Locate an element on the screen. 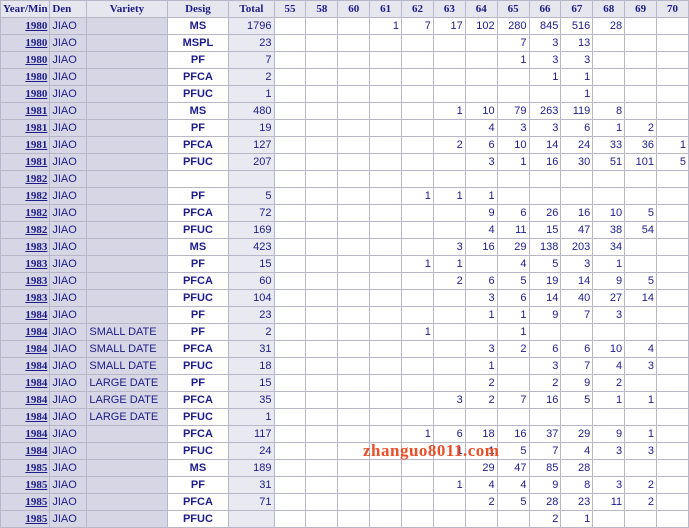 Image resolution: width=689 pixels, height=528 pixels. table-row: 1980 JIAO MSPL 23 7 3 13 is located at coordinates (344, 43).